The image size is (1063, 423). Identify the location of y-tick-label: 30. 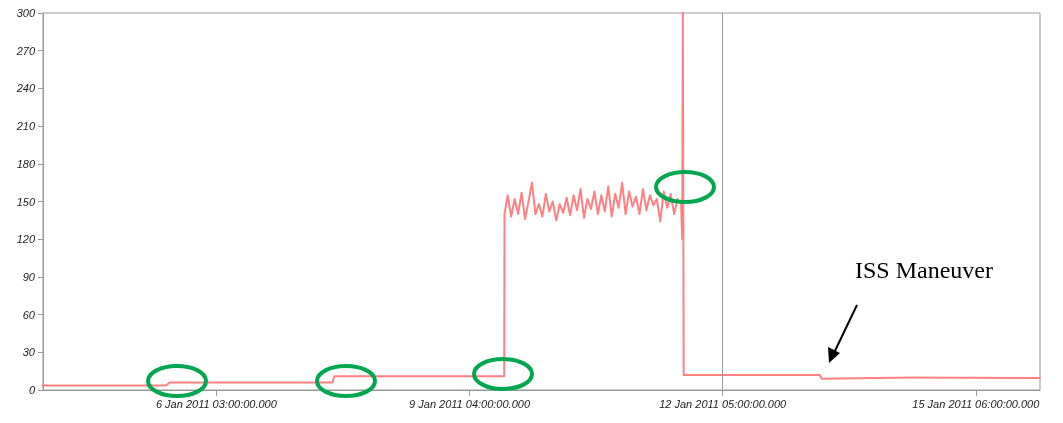
(29, 352).